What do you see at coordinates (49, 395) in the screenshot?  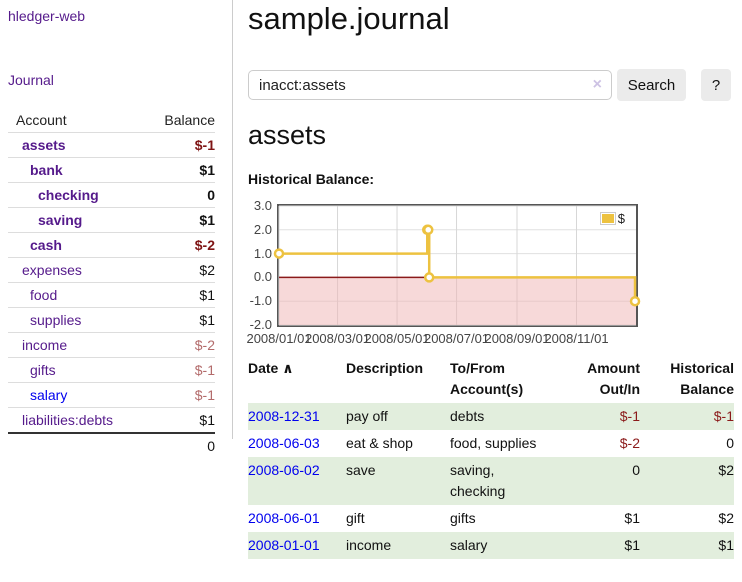 I see `account-link-salary: salary` at bounding box center [49, 395].